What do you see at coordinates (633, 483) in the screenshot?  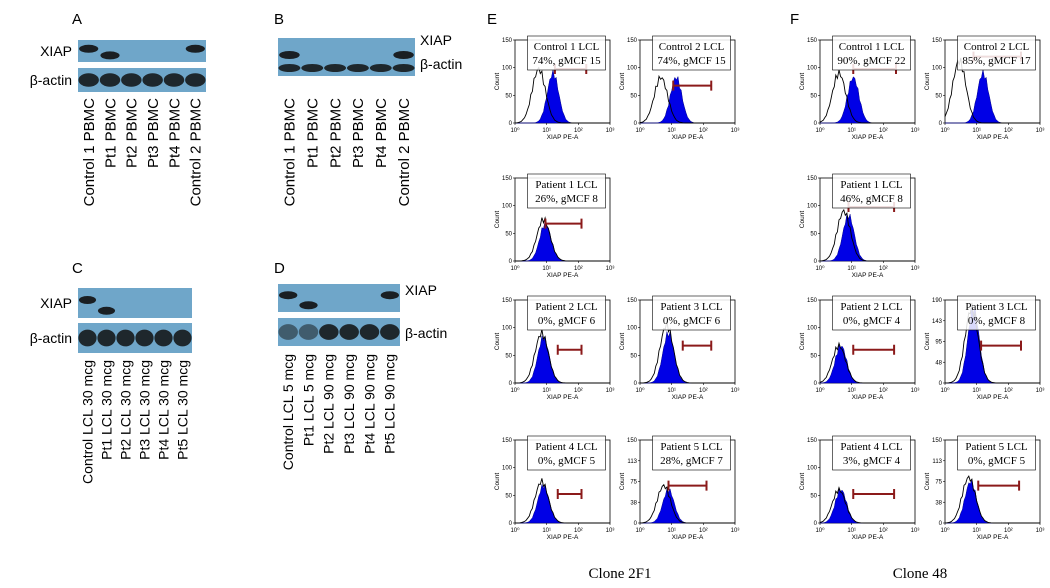 I see `y-tick-label: 75` at bounding box center [633, 483].